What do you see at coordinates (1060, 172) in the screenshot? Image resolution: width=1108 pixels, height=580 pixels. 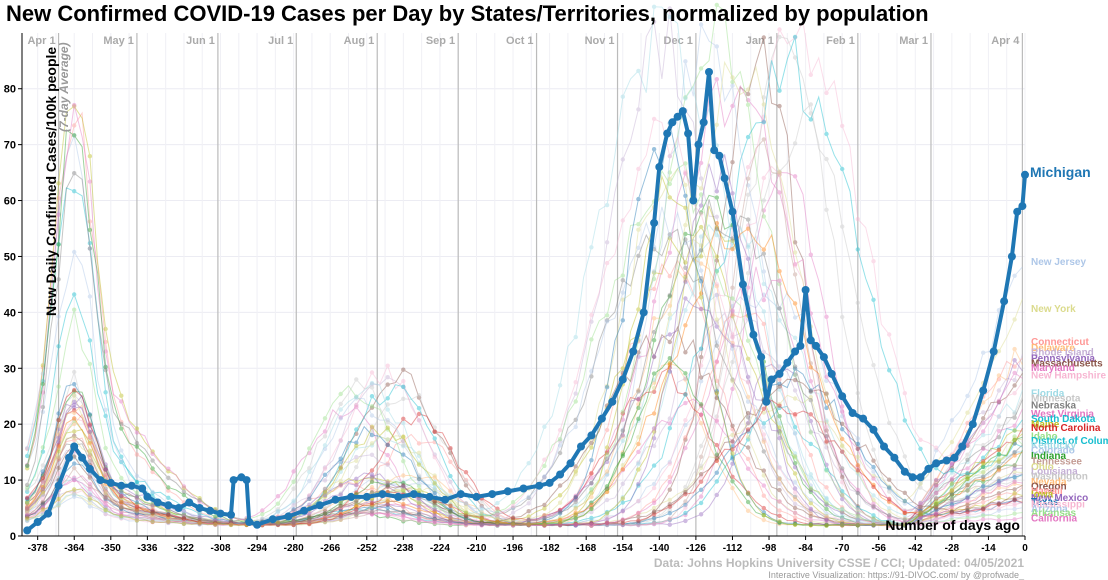 I see `michigan-label: Michigan` at bounding box center [1060, 172].